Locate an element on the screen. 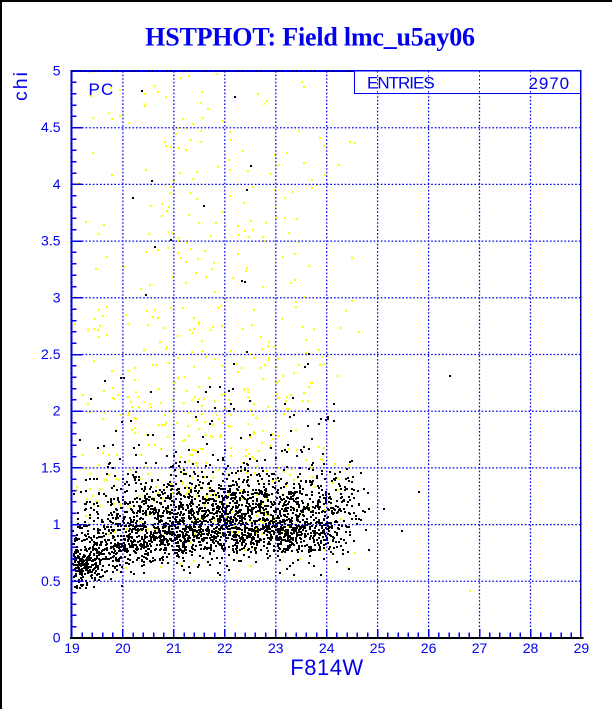 The image size is (612, 709). svg-text: 26 is located at coordinates (429, 648).